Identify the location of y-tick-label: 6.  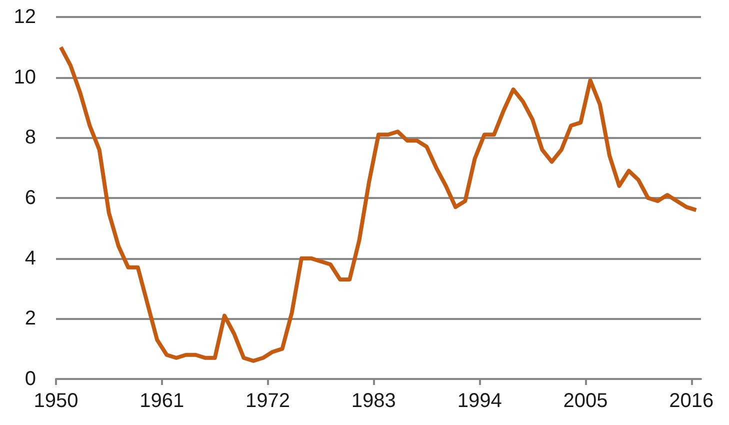
(30, 198).